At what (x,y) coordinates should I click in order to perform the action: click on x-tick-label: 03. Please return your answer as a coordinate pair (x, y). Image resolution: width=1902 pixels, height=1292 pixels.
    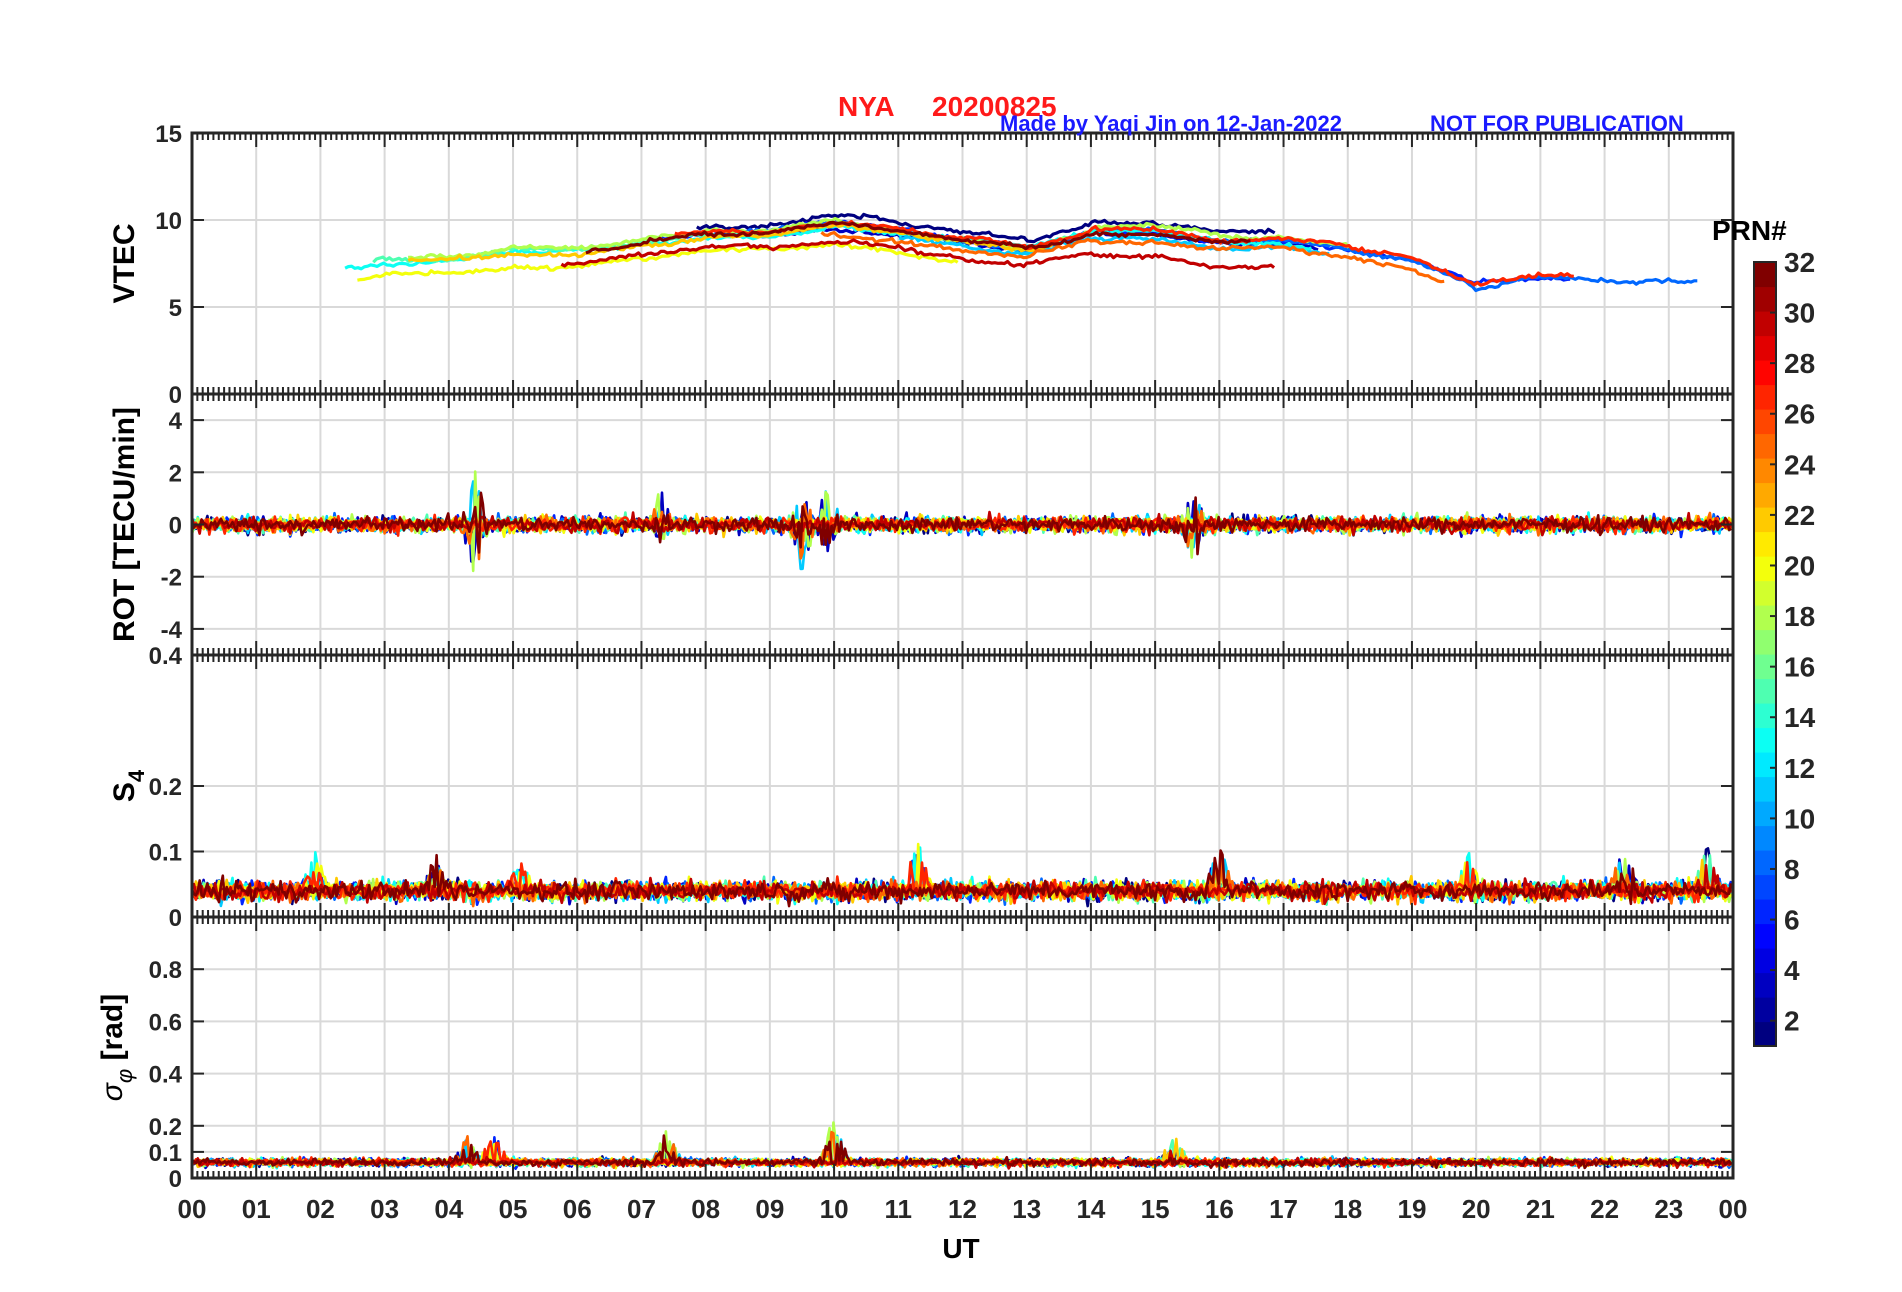
    Looking at the image, I should click on (384, 1209).